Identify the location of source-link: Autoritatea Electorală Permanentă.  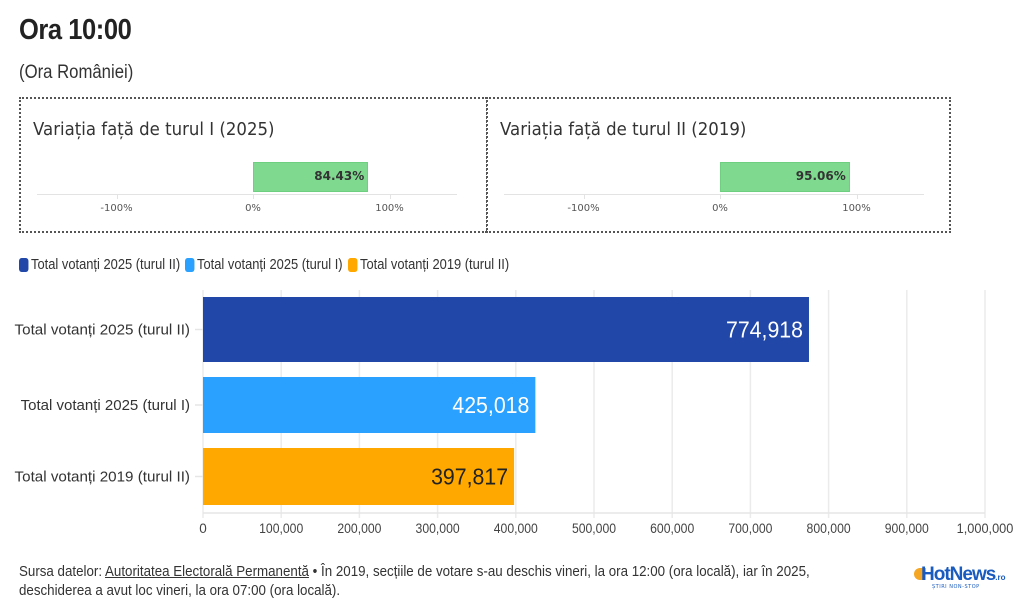
(207, 572).